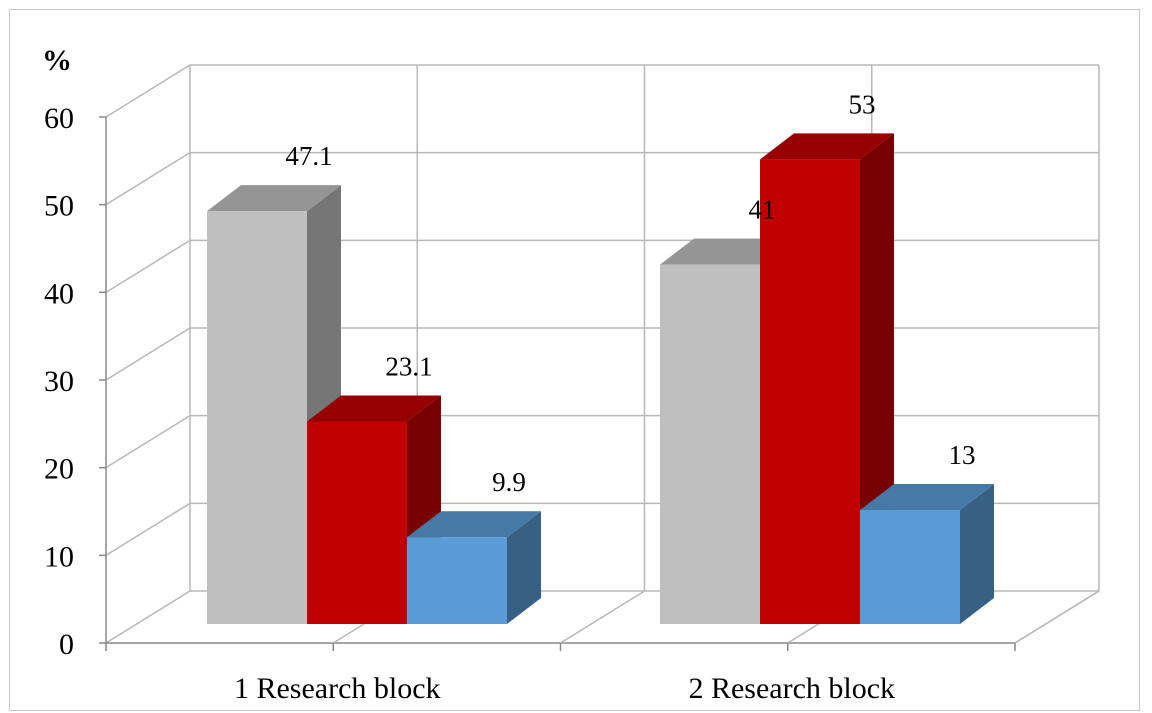 This screenshot has width=1152, height=713. Describe the element at coordinates (59, 118) in the screenshot. I see `y-tick-label: 60` at that location.